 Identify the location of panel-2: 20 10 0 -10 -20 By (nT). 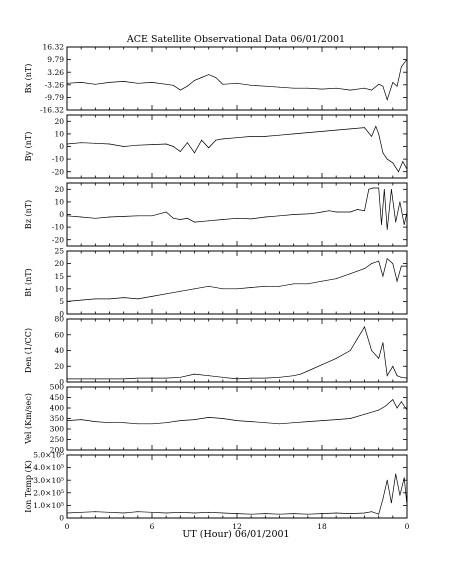
(216, 146).